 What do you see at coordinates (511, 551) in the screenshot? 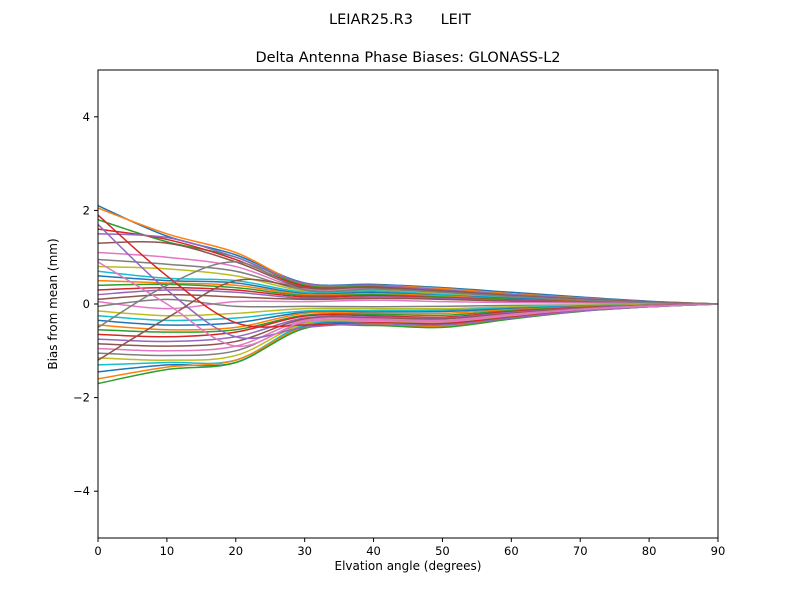
I see `x-tick-label: 60` at bounding box center [511, 551].